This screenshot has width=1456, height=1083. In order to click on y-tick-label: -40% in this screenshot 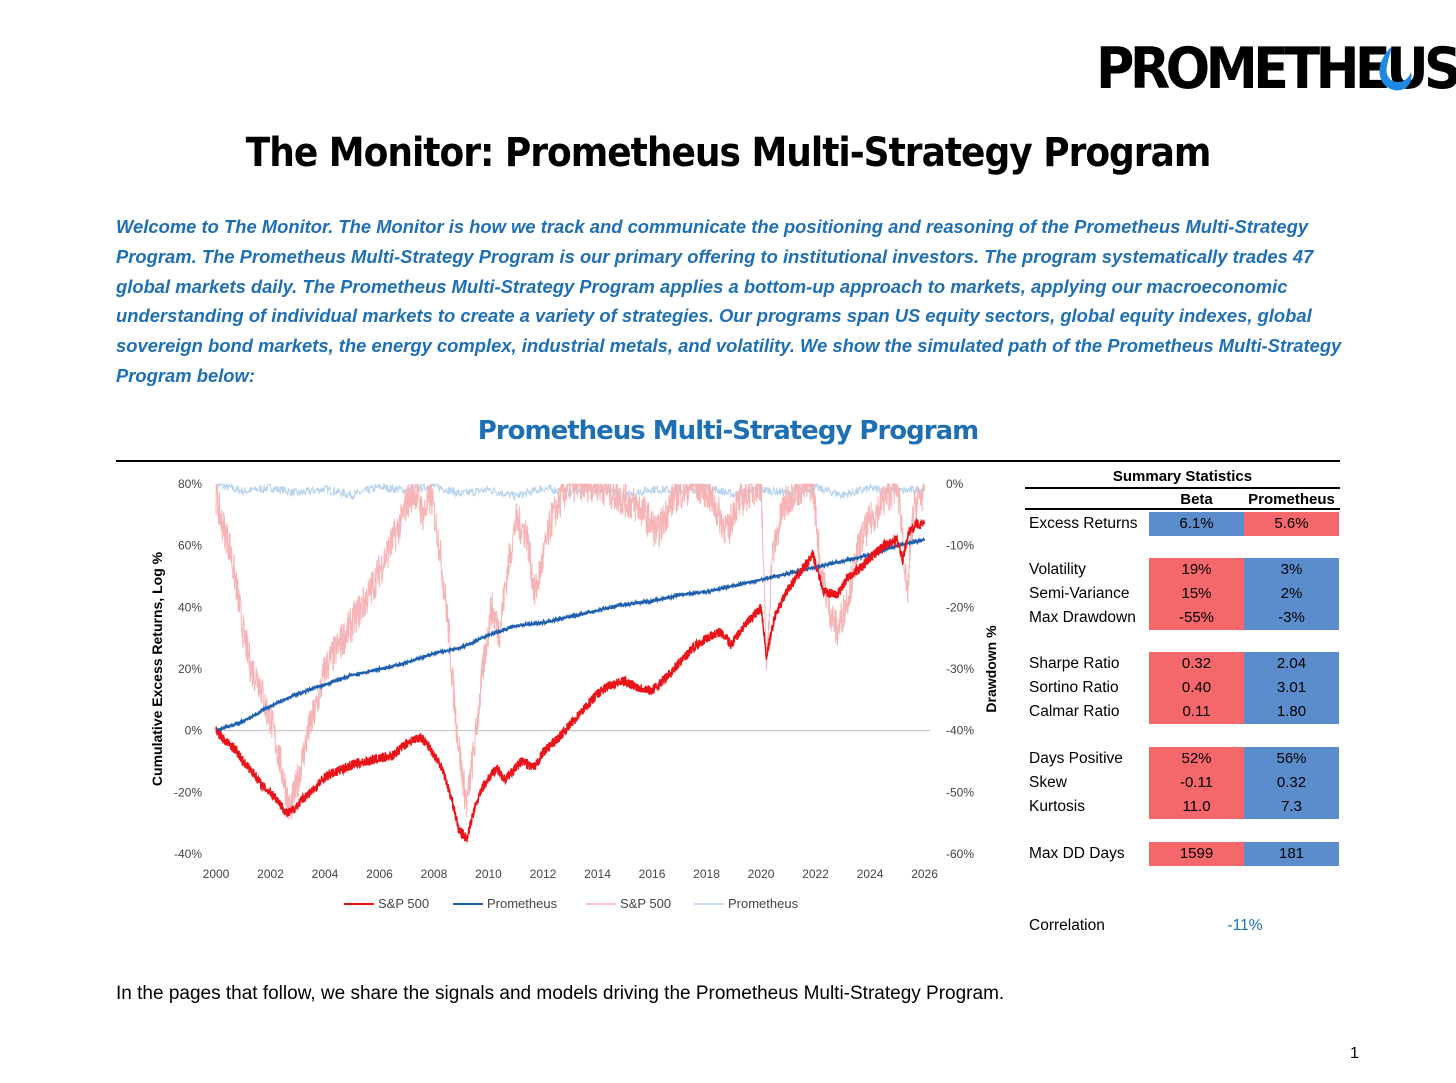, I will do `click(188, 854)`.